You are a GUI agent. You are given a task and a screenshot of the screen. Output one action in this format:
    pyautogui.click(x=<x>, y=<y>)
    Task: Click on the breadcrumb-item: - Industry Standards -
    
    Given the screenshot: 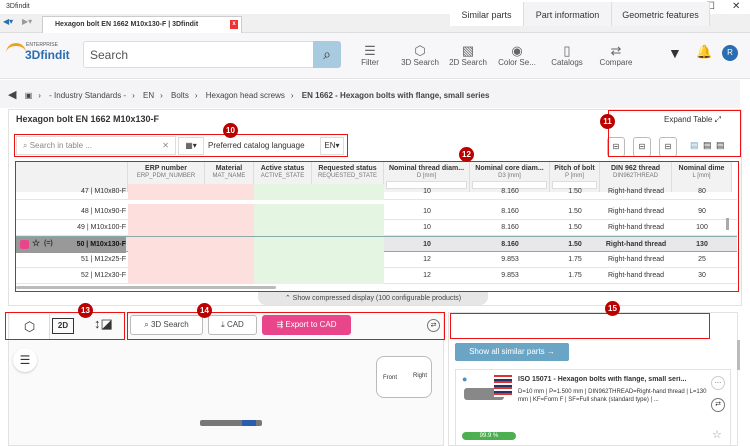 What is the action you would take?
    pyautogui.click(x=88, y=95)
    